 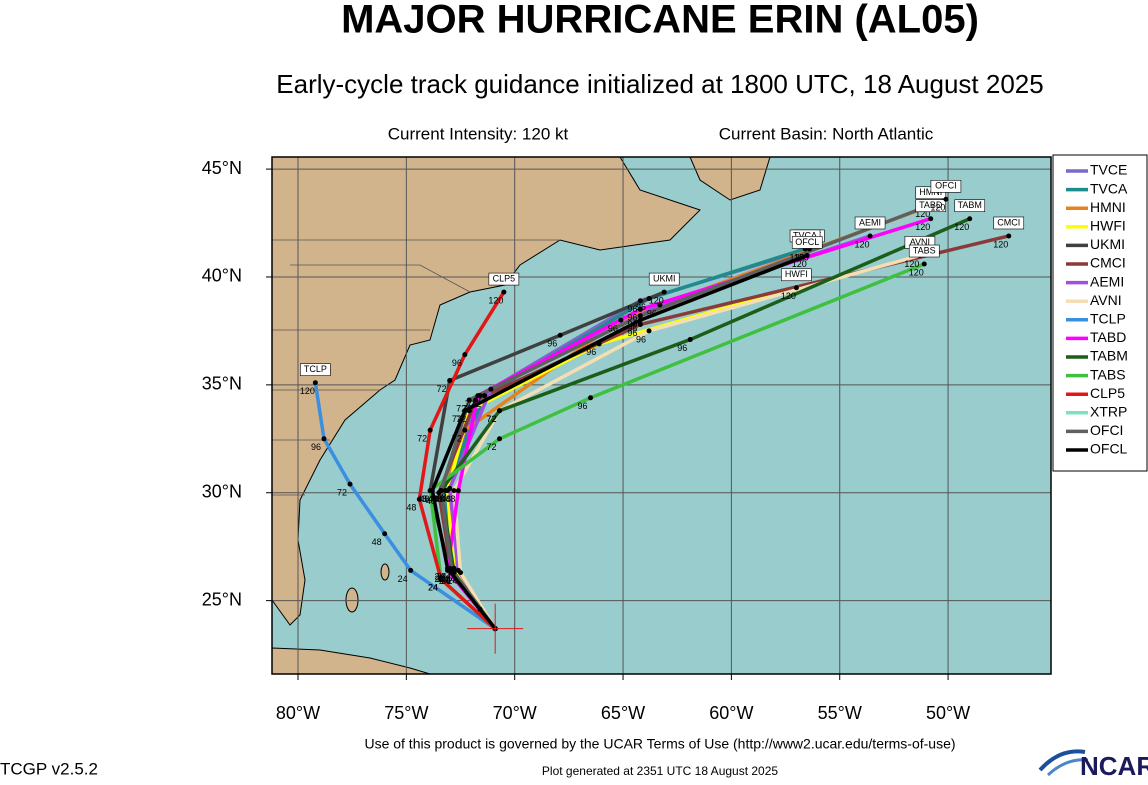 What do you see at coordinates (731, 713) in the screenshot?
I see `x-tick-label: 60°W` at bounding box center [731, 713].